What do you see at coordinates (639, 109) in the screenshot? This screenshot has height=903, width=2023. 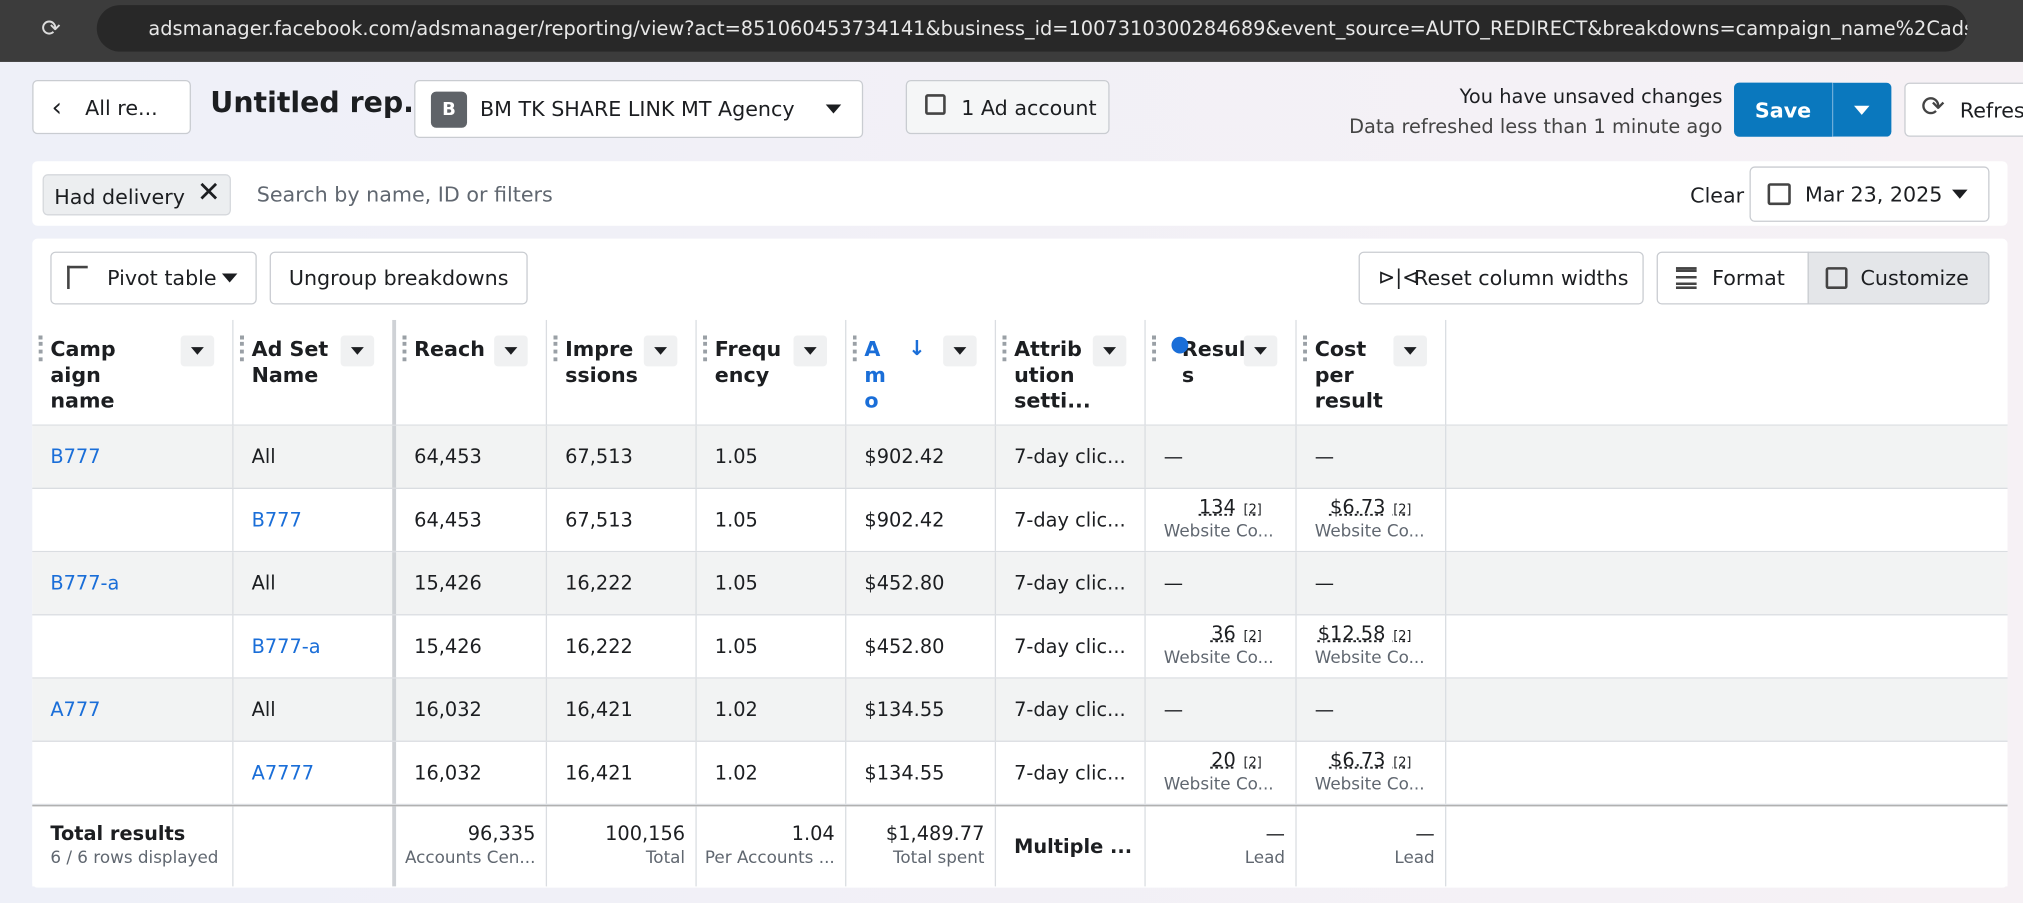 I see `business-select: B BM TK SHARE LINK MT Agency` at bounding box center [639, 109].